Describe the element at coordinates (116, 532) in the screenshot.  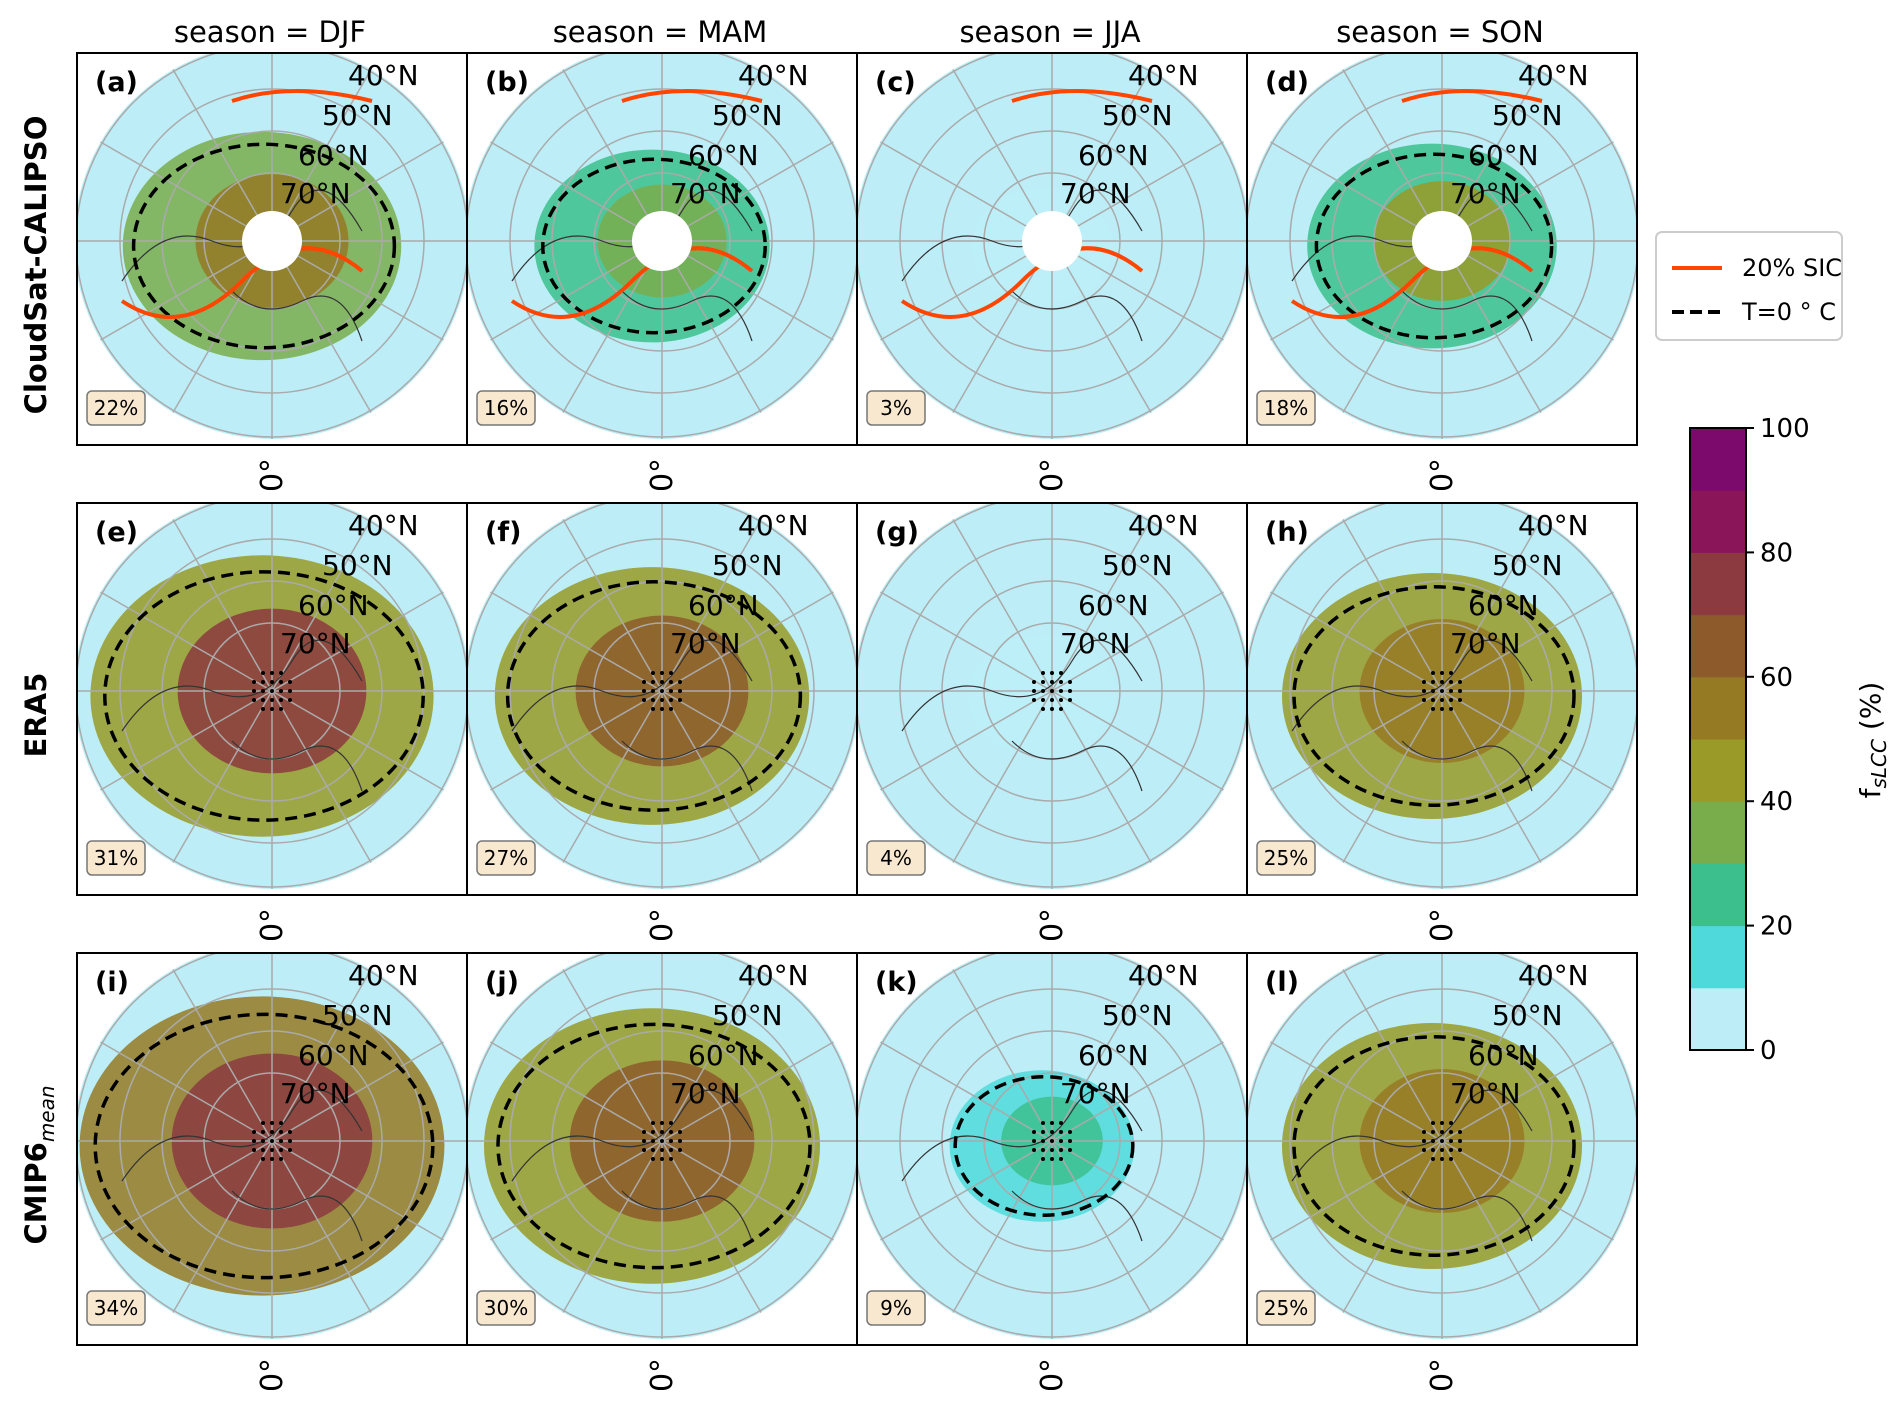
I see `panel-tag: (e)` at that location.